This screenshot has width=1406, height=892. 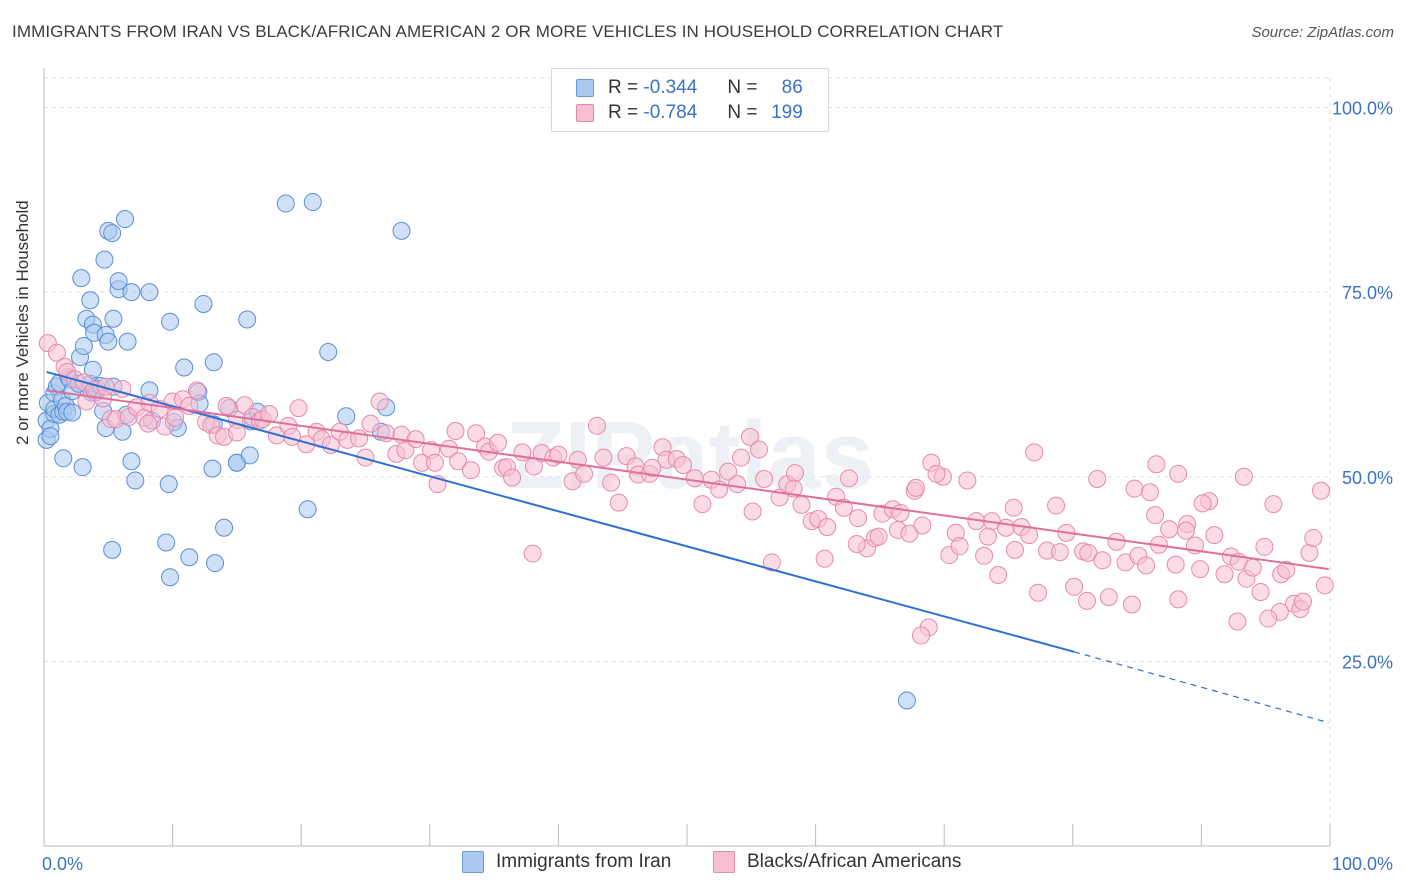 I want to click on x-tick-label: 100.0%, so click(x=1362, y=864).